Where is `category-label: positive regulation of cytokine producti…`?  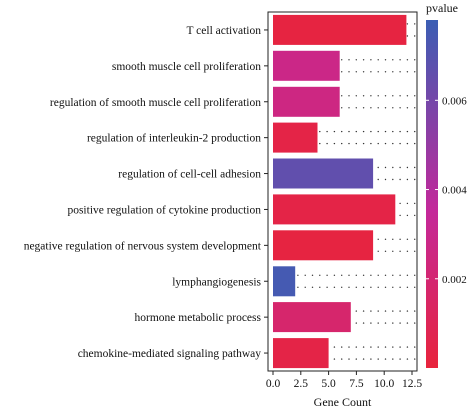
category-label: positive regulation of cytokine producti… is located at coordinates (164, 210).